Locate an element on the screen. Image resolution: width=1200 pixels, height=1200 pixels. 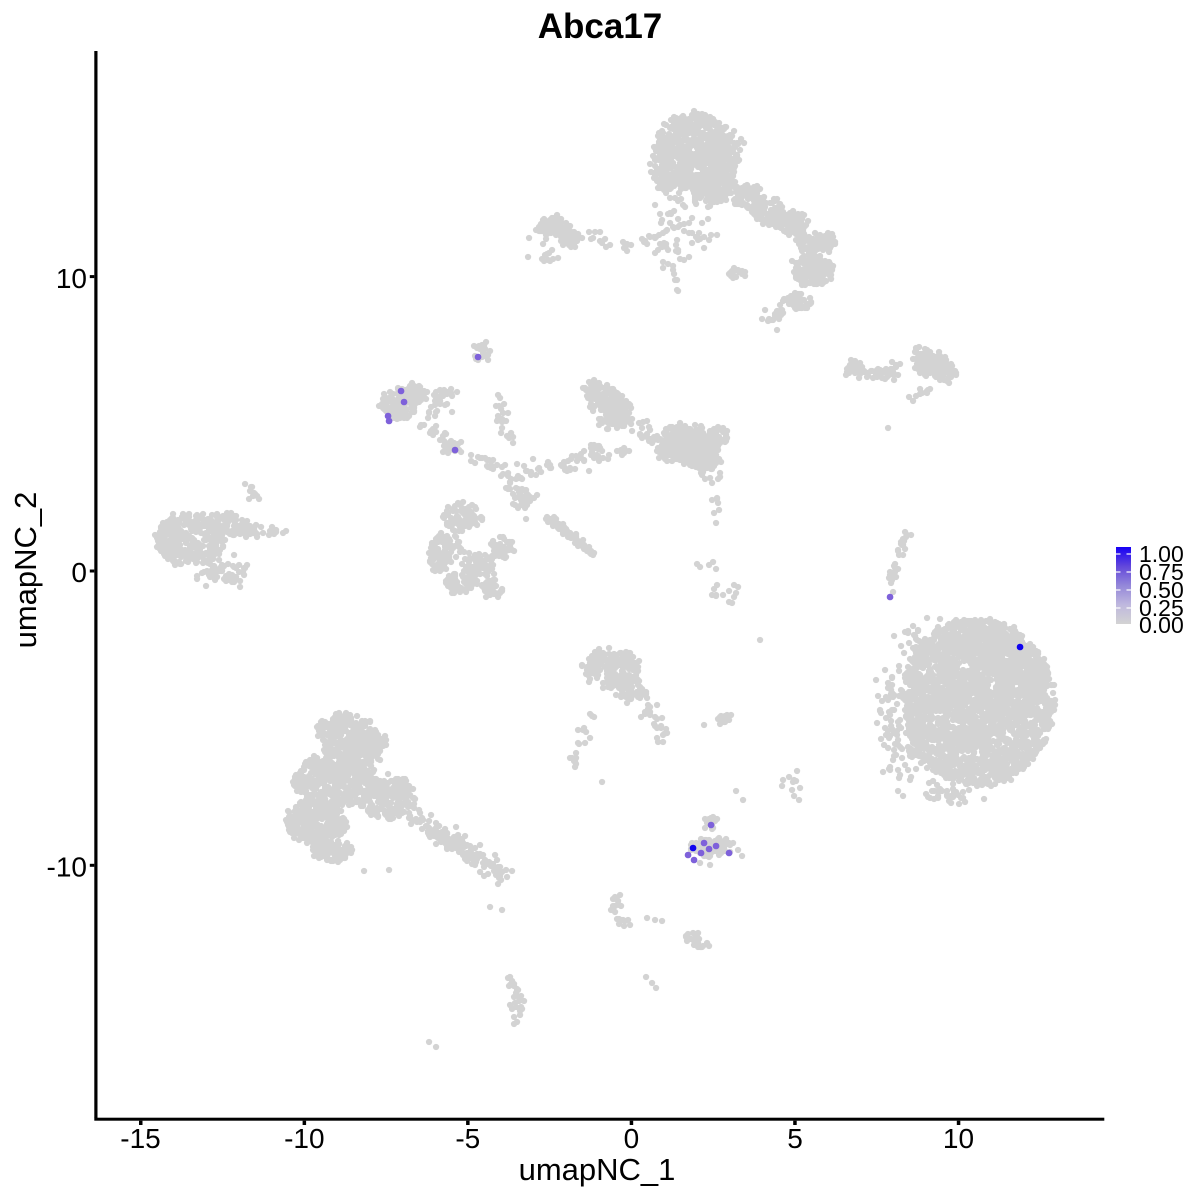
svg-text: 0.50 is located at coordinates (1161, 590).